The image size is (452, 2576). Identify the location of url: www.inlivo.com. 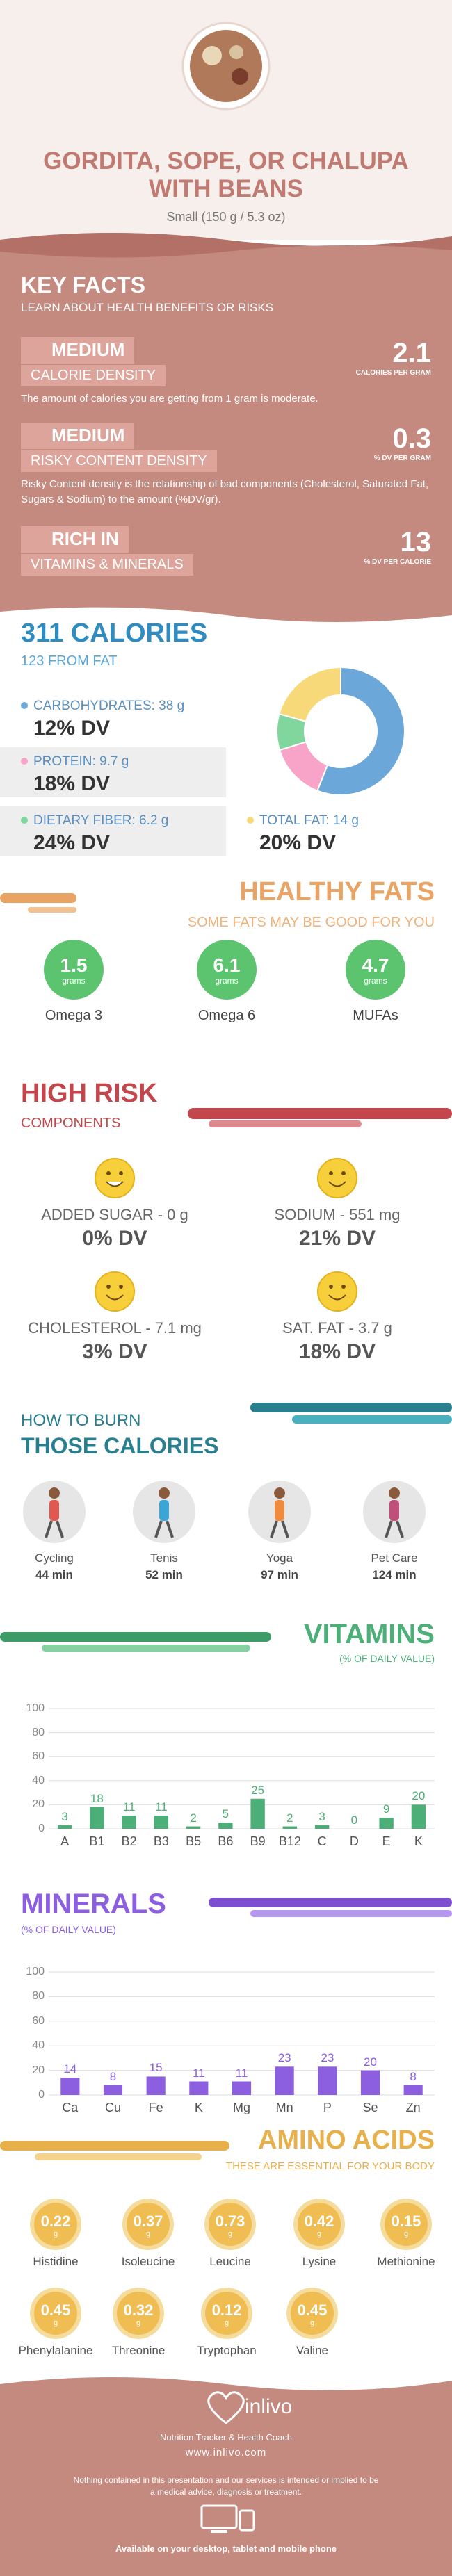
(226, 2453).